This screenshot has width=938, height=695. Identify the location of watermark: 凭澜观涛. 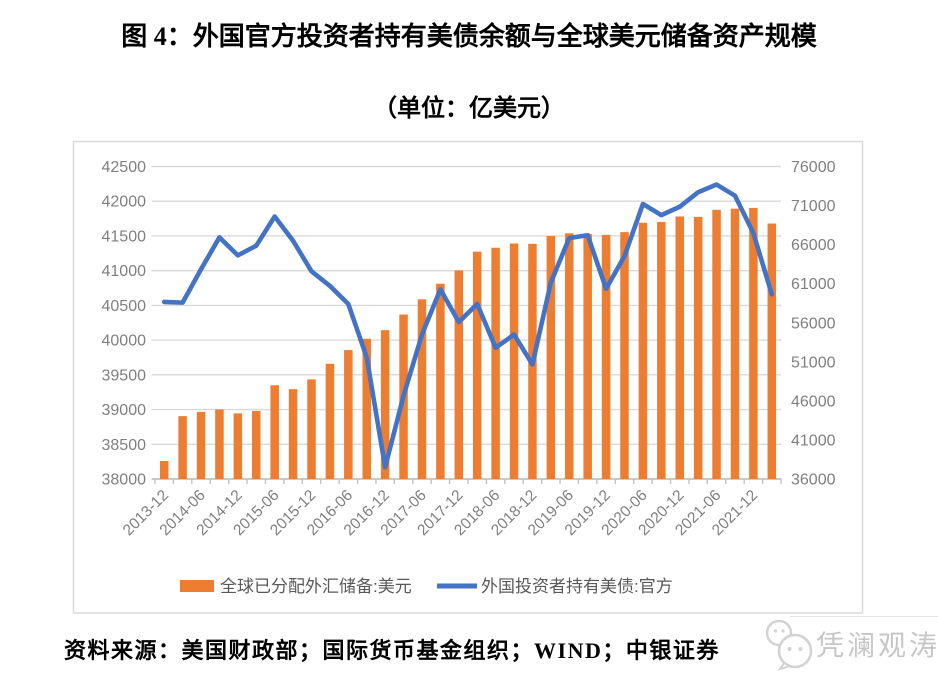
(851, 644).